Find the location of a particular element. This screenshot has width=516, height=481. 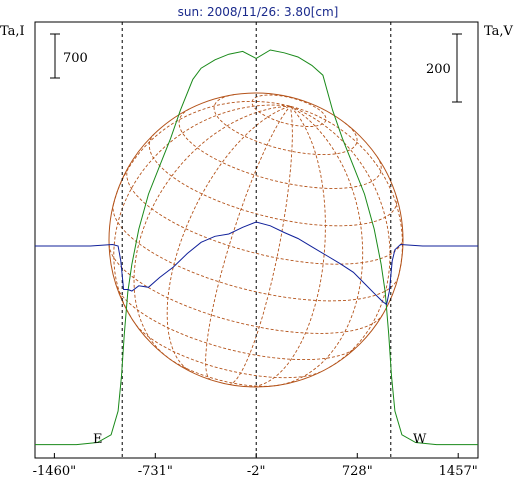

scale-bar-right-value: 200 is located at coordinates (438, 69).